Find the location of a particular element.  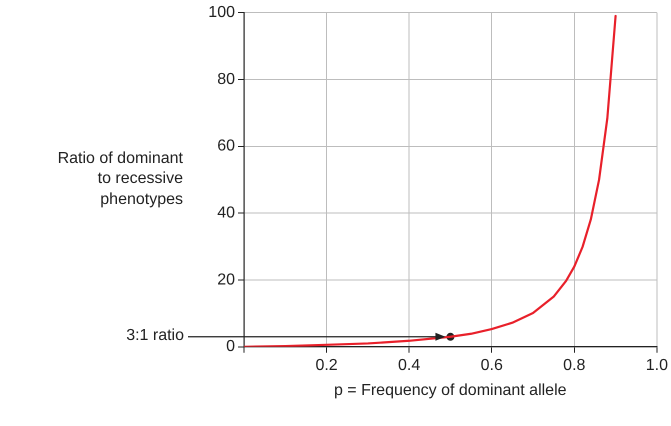

y-tick-label: 100 is located at coordinates (222, 13).